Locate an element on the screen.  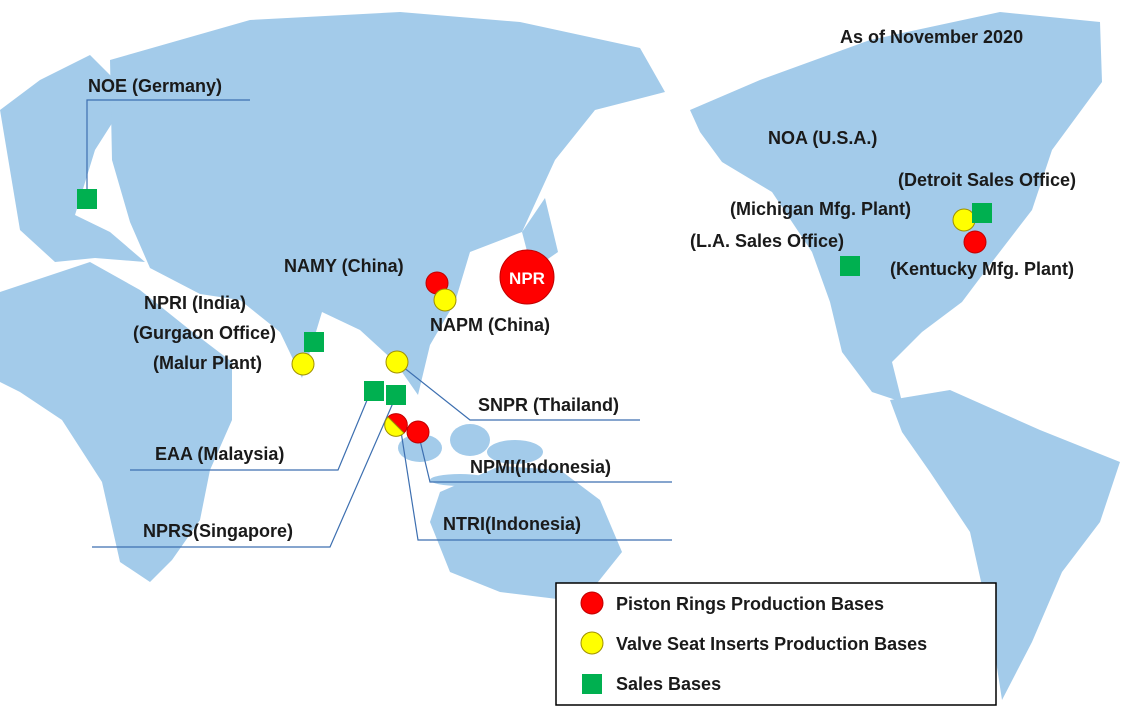
legend-label: Sales Bases is located at coordinates (668, 684).